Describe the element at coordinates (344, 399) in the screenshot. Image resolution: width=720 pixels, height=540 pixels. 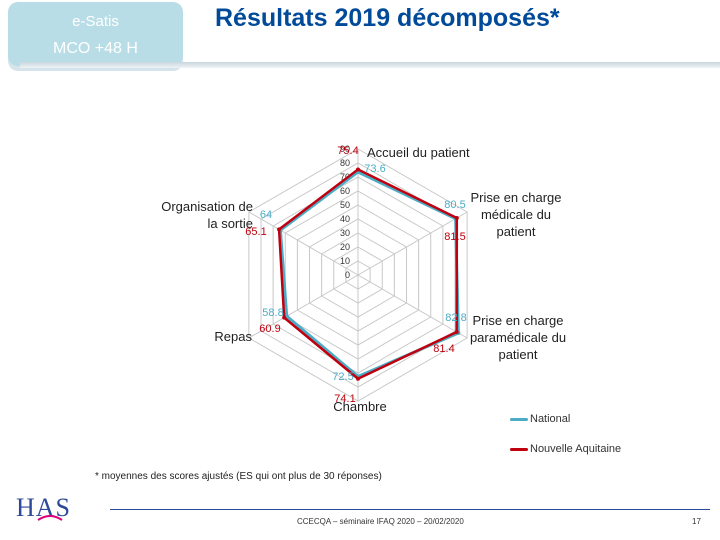
I see `data-label-1-3: 74.1` at that location.